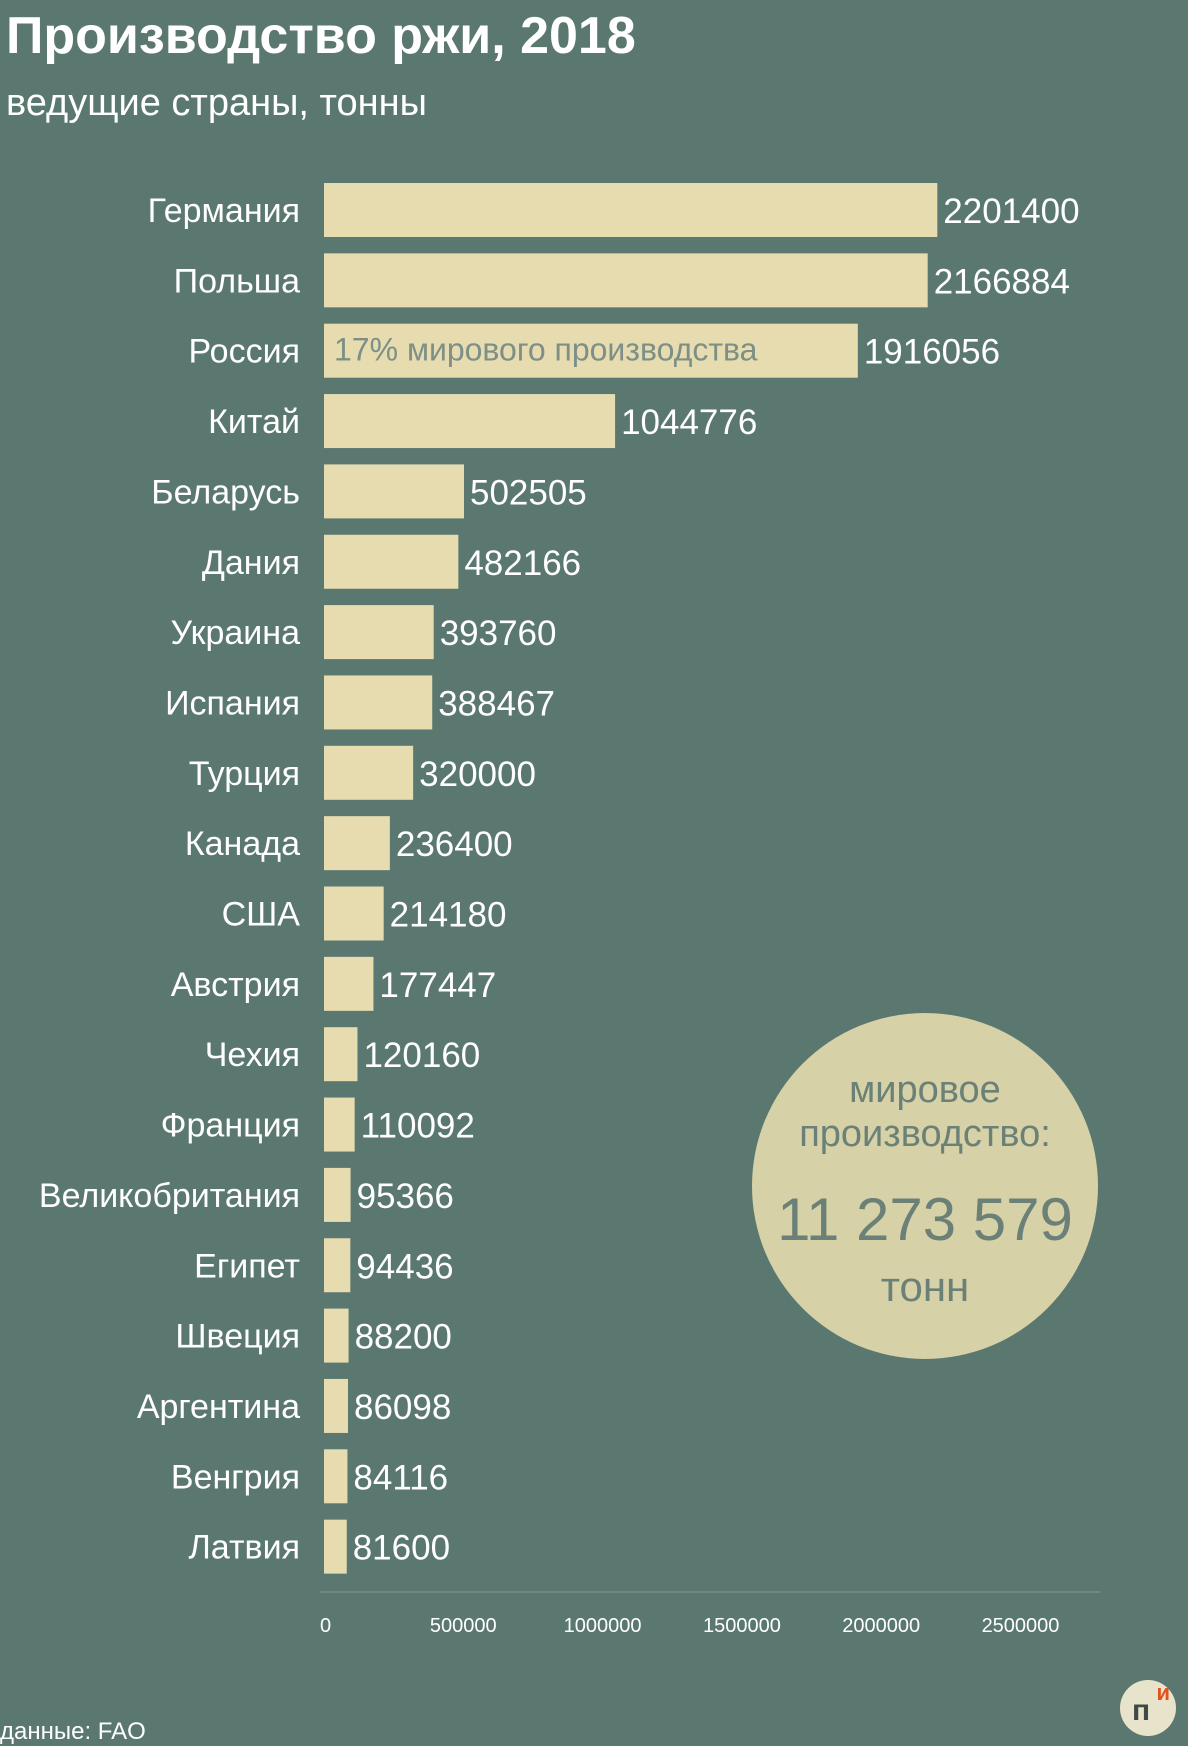  What do you see at coordinates (251, 563) in the screenshot?
I see `category-label-5: Дания` at bounding box center [251, 563].